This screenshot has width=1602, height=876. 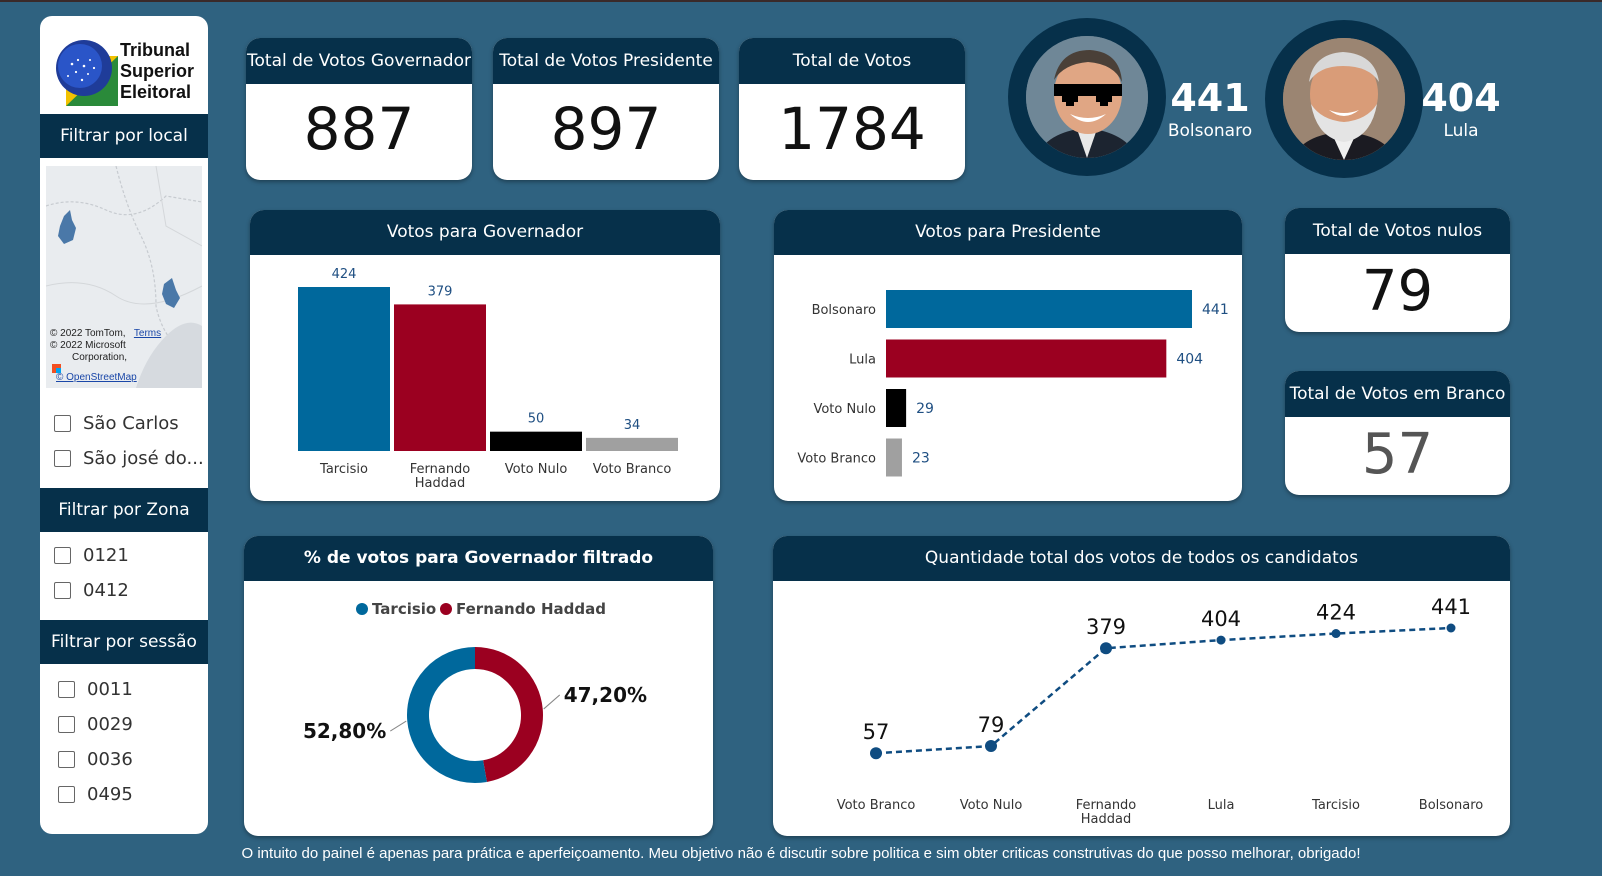 I want to click on data-label: 29, so click(x=925, y=409).